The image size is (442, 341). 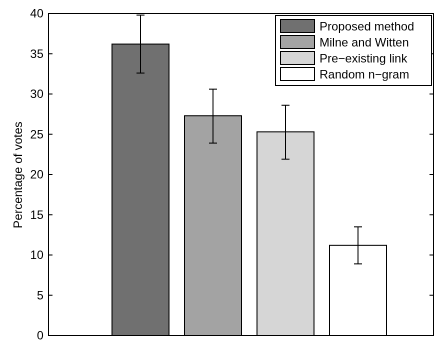 I want to click on y-tick-label: 30, so click(x=37, y=94).